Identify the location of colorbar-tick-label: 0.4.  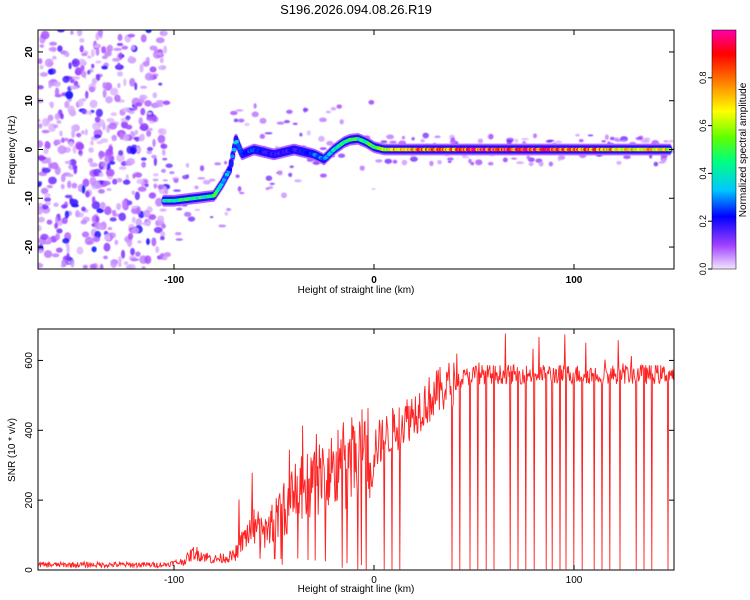
(703, 173).